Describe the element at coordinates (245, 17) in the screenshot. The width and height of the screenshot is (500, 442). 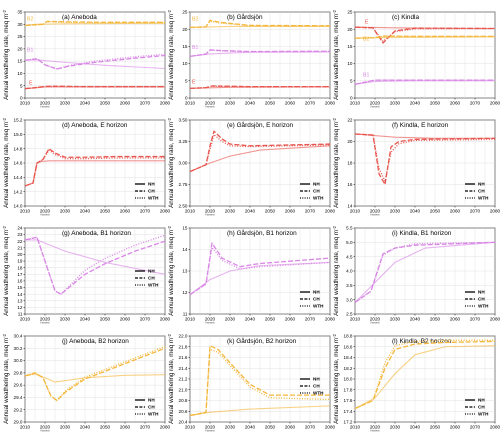
I see `panel-title: (b) Gårdsjön` at that location.